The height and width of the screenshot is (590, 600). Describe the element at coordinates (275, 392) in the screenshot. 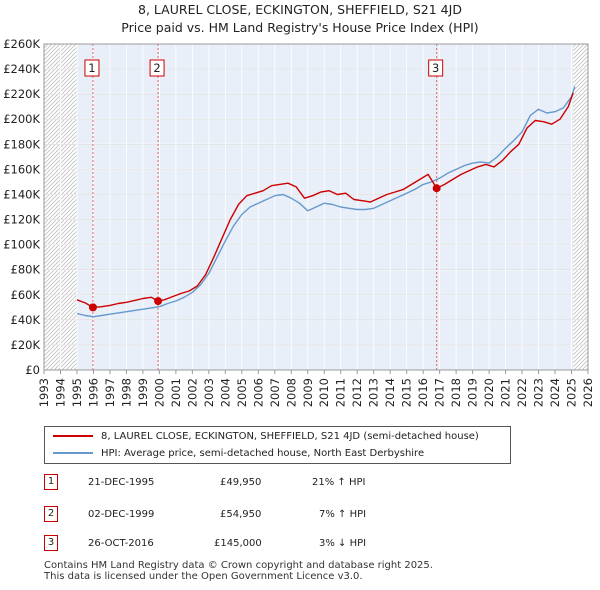

I see `x-tick-label: 2007` at that location.